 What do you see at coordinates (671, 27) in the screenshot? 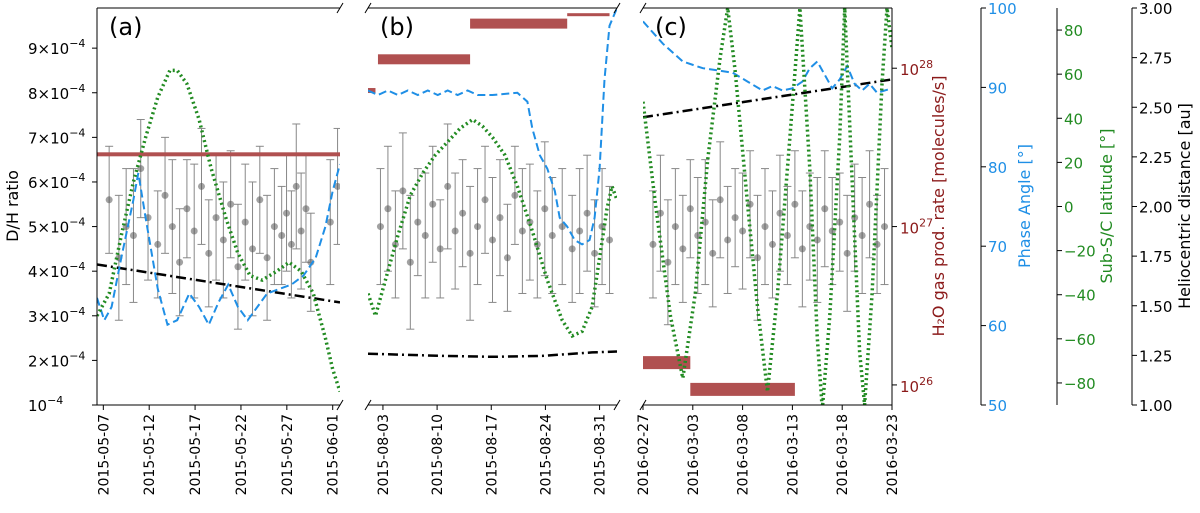
I see `panel-label: (c)` at bounding box center [671, 27].